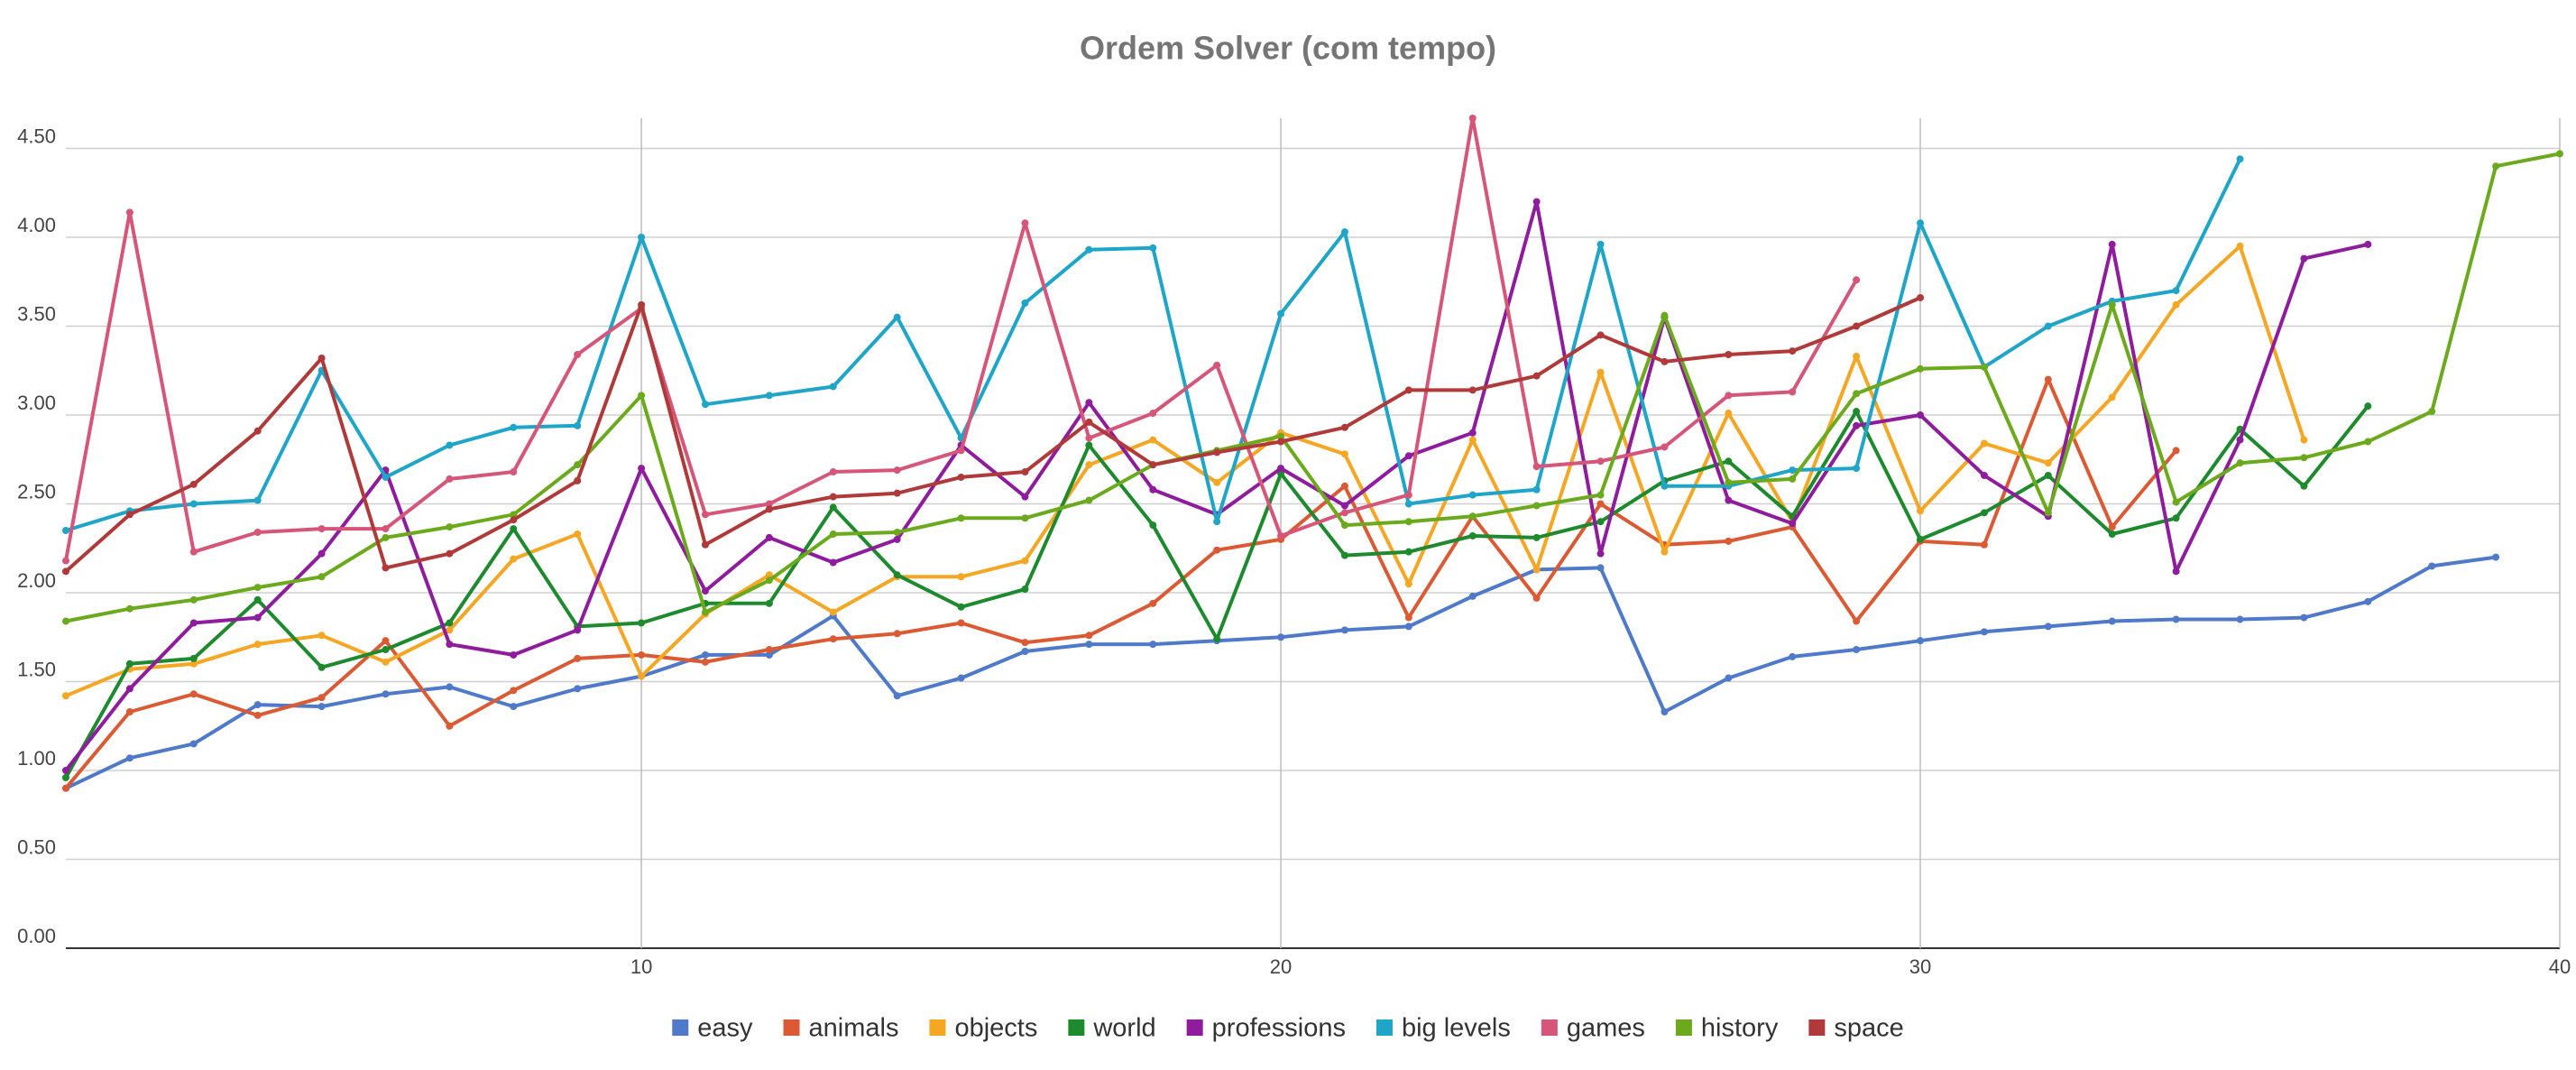  Describe the element at coordinates (1266, 1028) in the screenshot. I see `legend-item: professions` at that location.